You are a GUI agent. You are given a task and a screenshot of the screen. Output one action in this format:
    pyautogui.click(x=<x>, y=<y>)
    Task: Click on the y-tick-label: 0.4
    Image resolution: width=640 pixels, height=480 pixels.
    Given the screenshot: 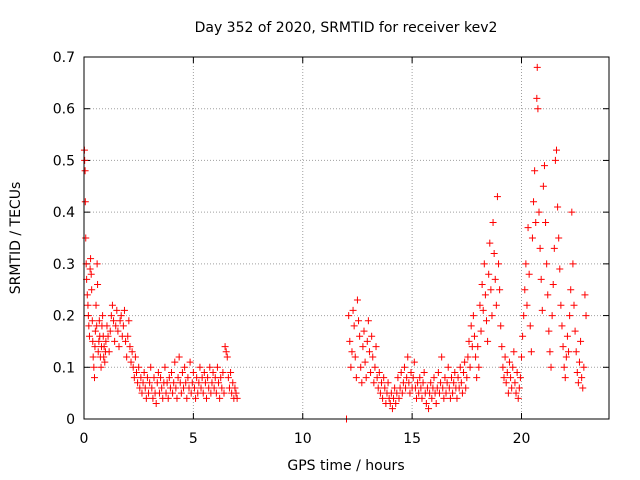 What is the action you would take?
    pyautogui.click(x=64, y=213)
    